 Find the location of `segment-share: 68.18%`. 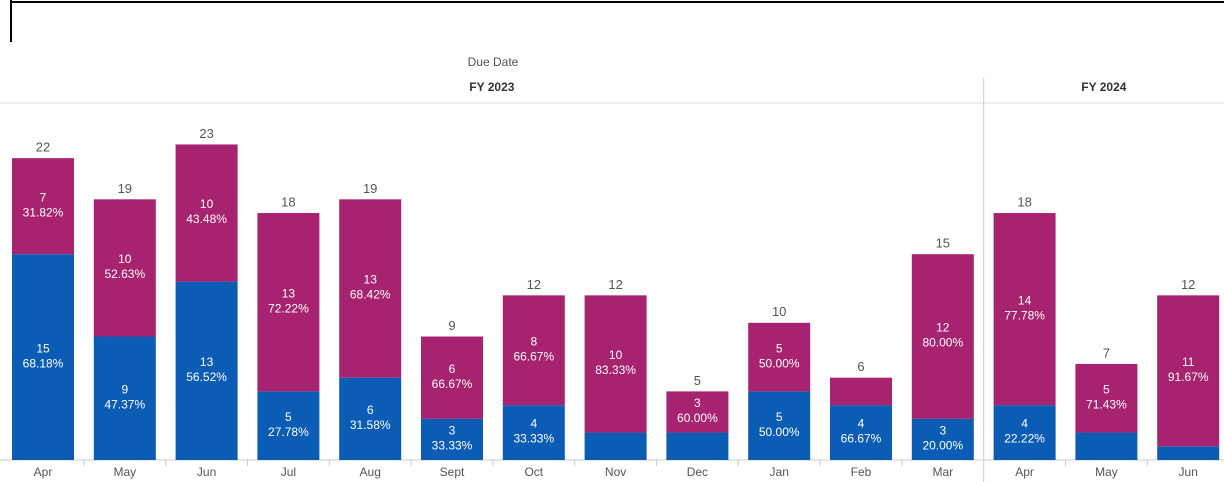

segment-share: 68.18% is located at coordinates (43, 363).